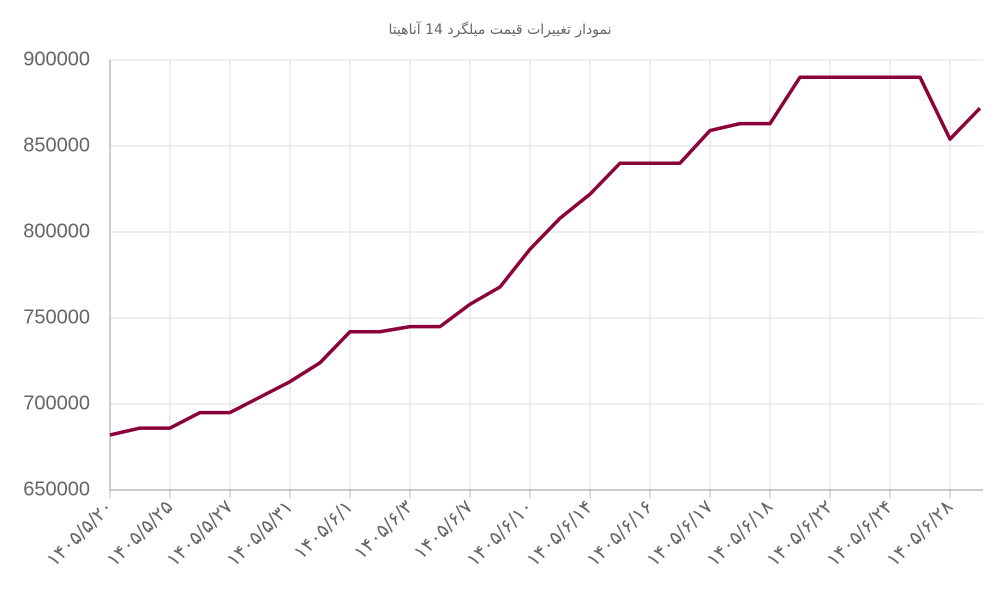 This screenshot has width=1000, height=600. I want to click on y-tick-label: 650000, so click(56, 489).